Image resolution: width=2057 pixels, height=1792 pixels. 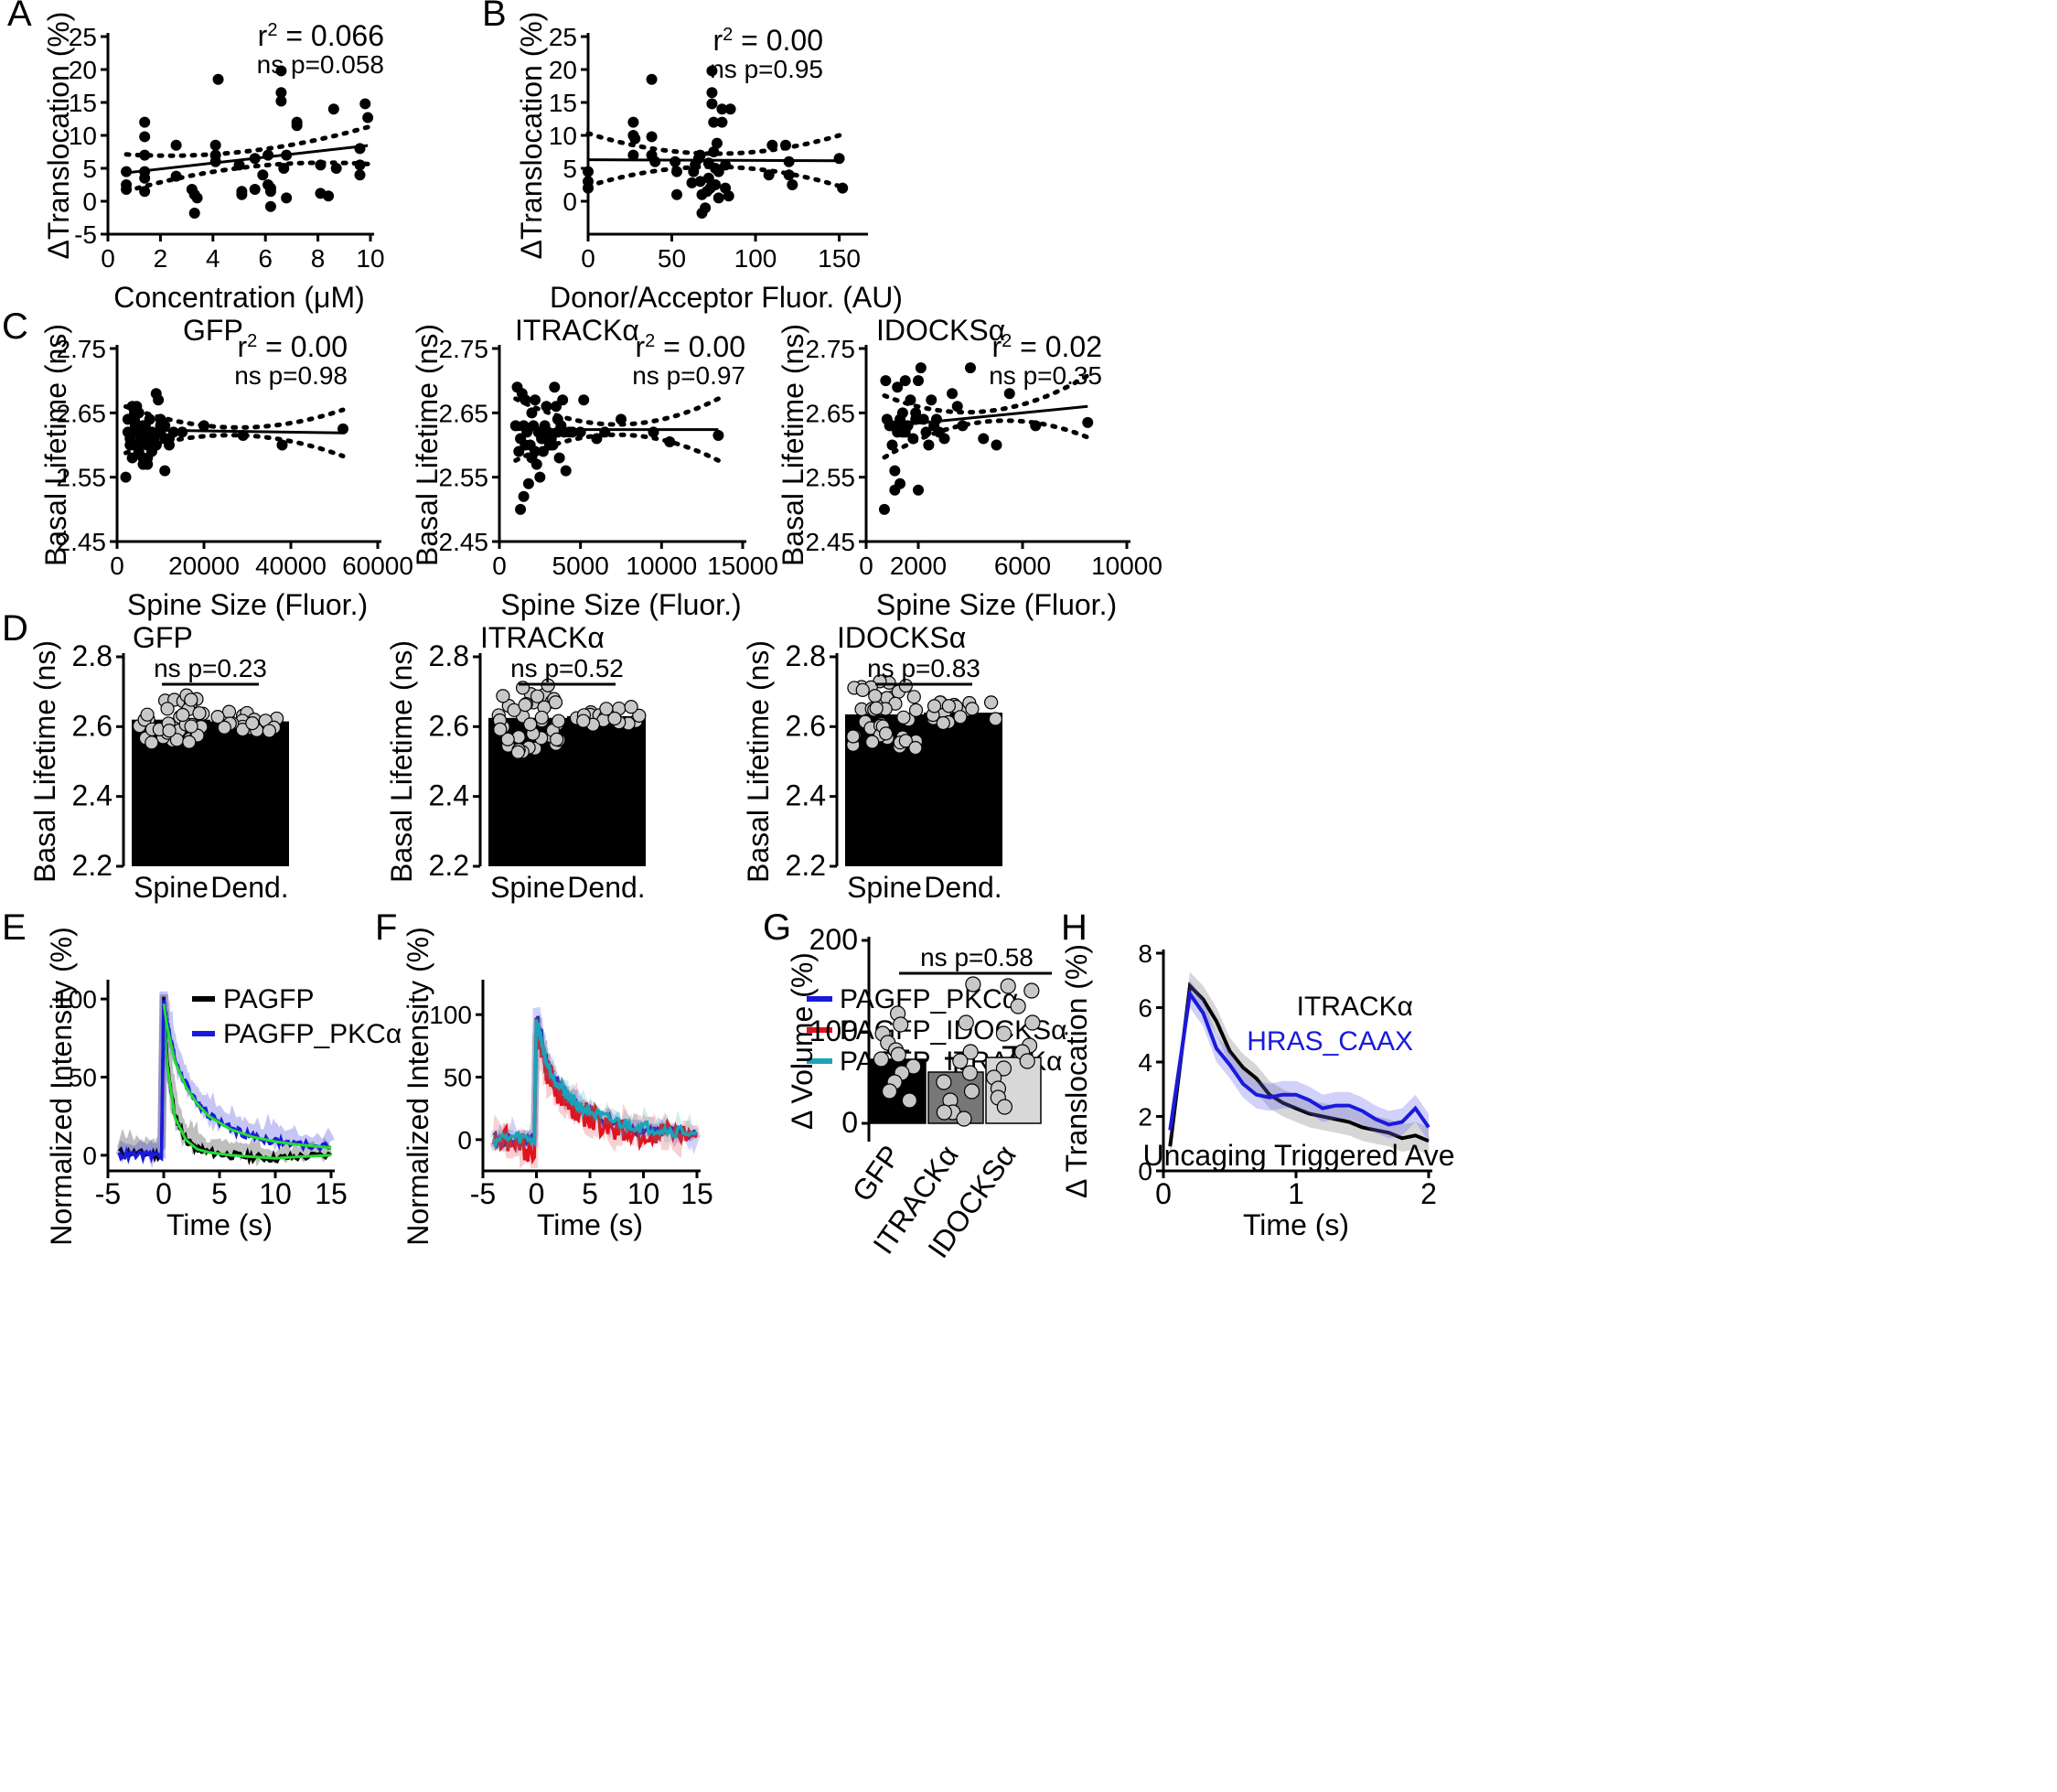 I want to click on panel-title: GFP, so click(x=163, y=637).